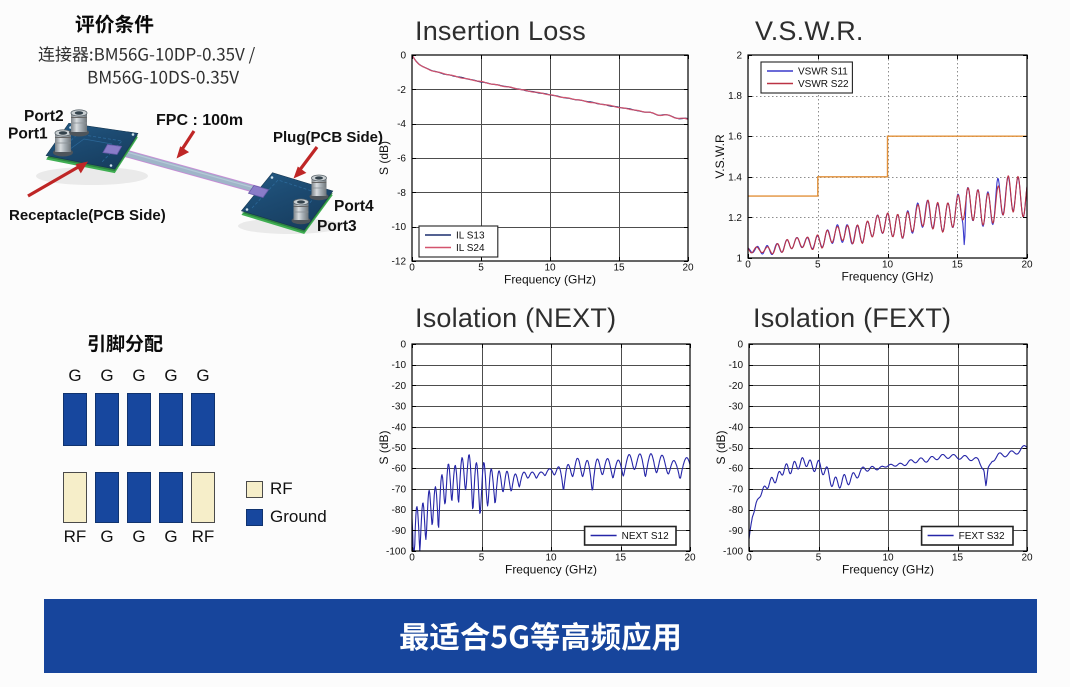  What do you see at coordinates (87, 215) in the screenshot?
I see `receptacle-label: Receptacle(PCB Side)` at bounding box center [87, 215].